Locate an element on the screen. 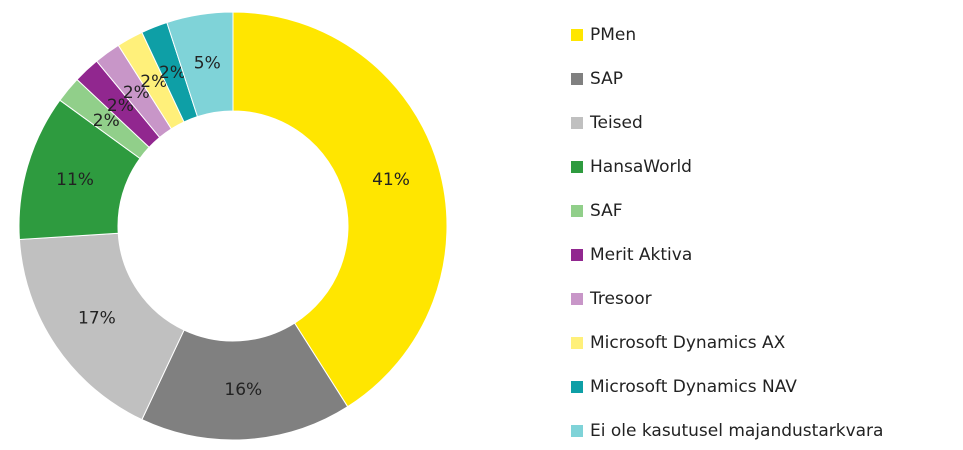  legend-label: SAF is located at coordinates (606, 211).